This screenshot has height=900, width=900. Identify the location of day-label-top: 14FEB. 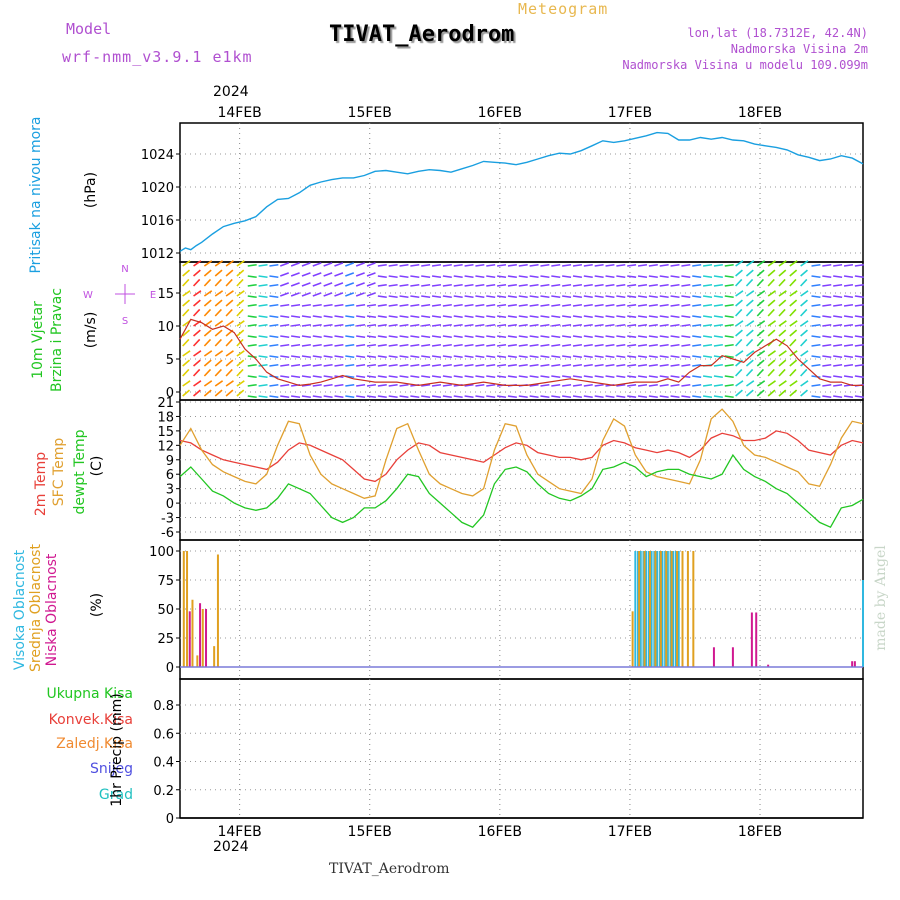
(239, 113).